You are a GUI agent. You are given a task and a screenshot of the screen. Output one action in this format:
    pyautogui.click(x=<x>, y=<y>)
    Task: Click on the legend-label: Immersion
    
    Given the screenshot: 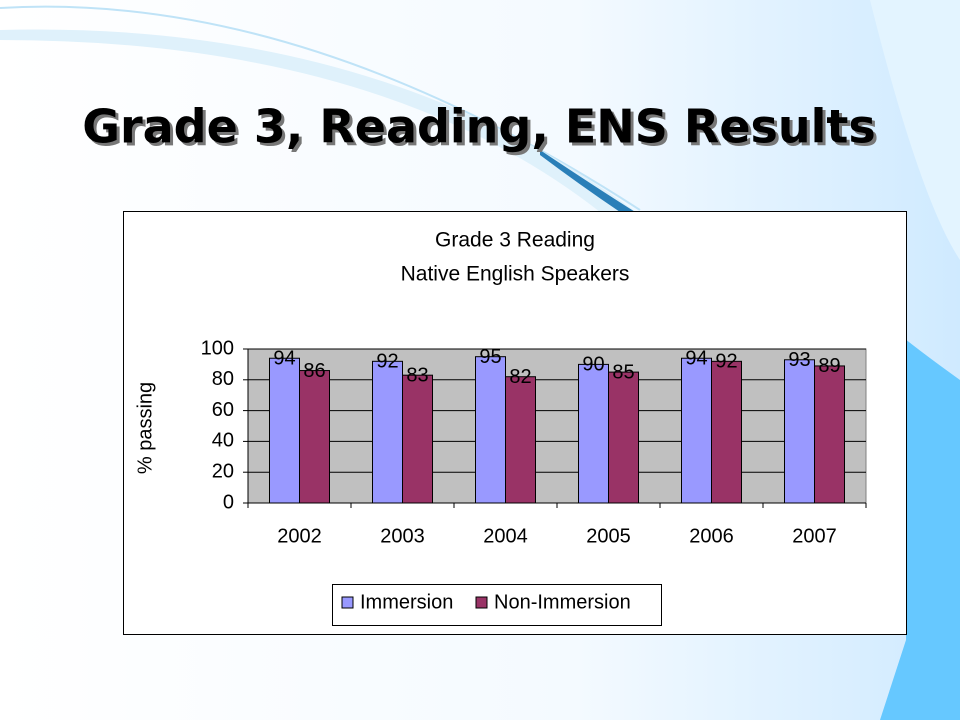 What is the action you would take?
    pyautogui.click(x=406, y=602)
    